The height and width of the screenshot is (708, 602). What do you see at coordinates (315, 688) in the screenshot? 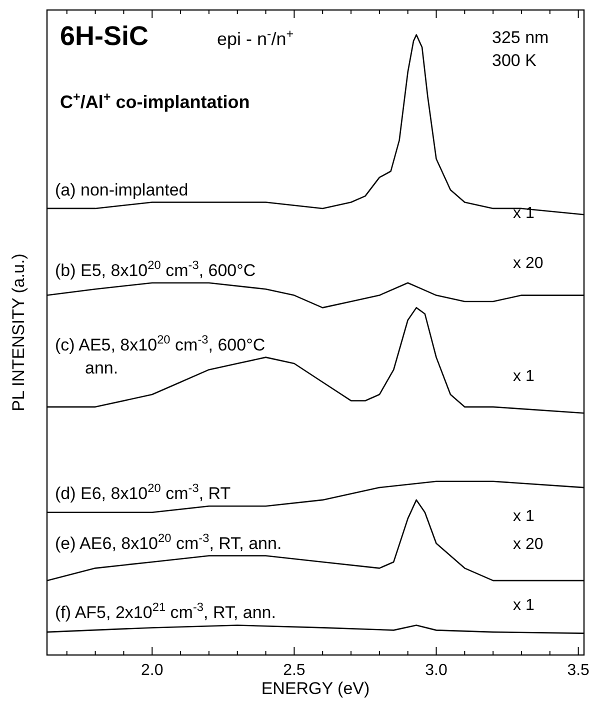
I see `x-axis-title: ENERGY (eV)` at bounding box center [315, 688].